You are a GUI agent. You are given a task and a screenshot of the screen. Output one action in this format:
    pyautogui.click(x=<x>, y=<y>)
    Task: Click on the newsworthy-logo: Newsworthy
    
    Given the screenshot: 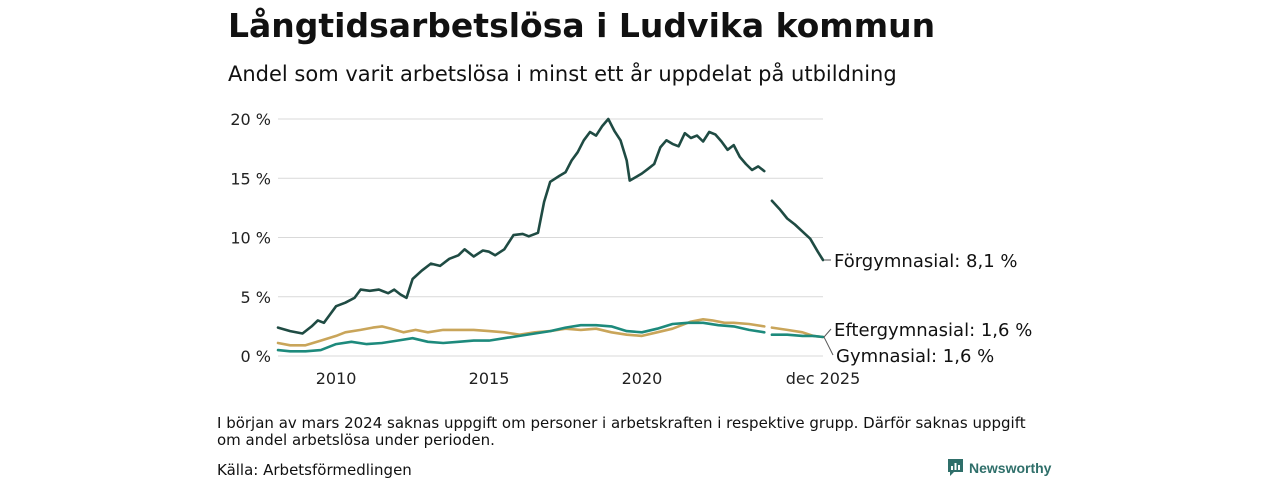 What is the action you would take?
    pyautogui.click(x=999, y=467)
    